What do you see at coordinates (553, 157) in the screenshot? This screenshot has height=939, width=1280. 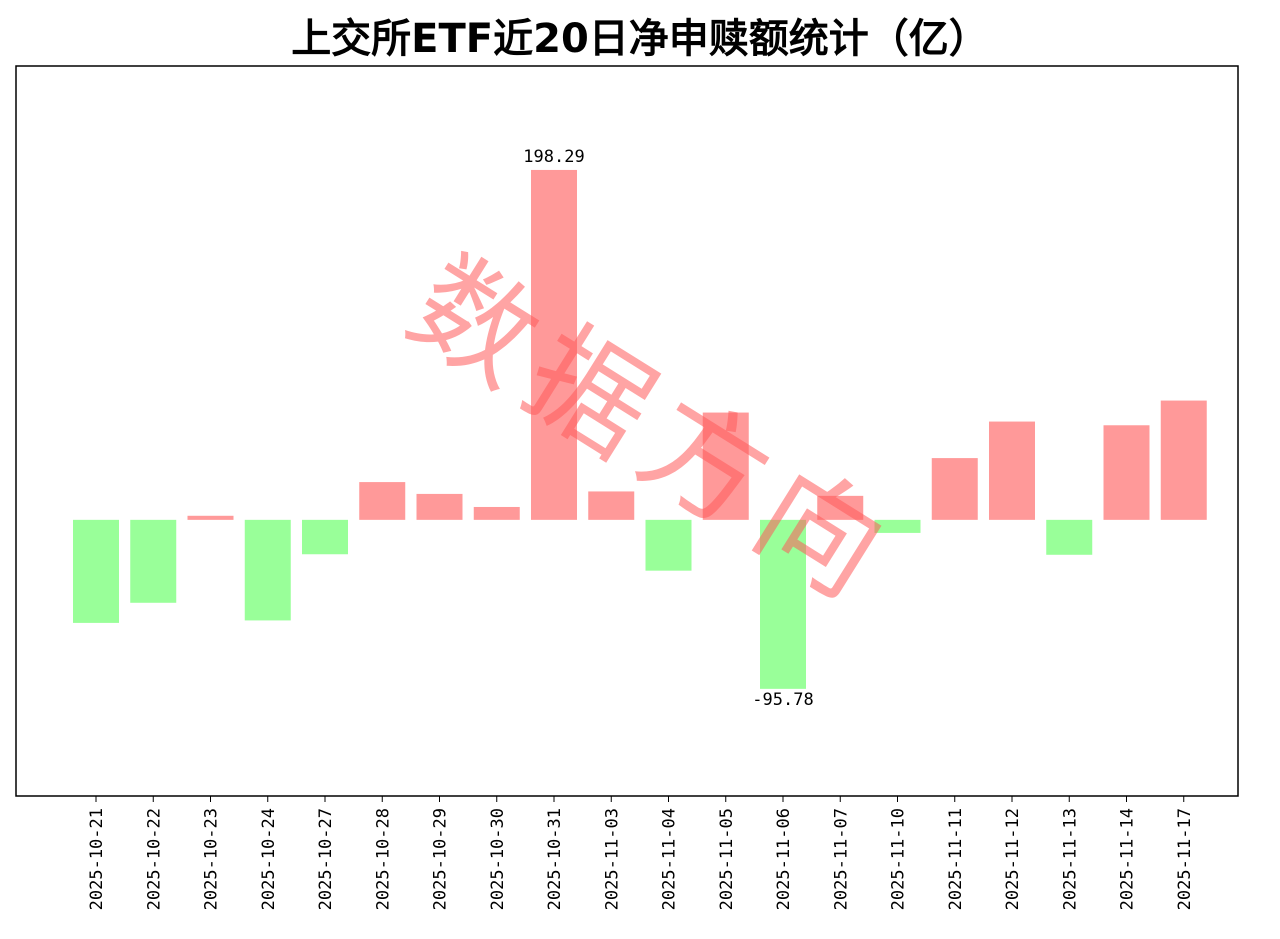 I see `data-label-2025-10-31: 198.29` at bounding box center [553, 157].